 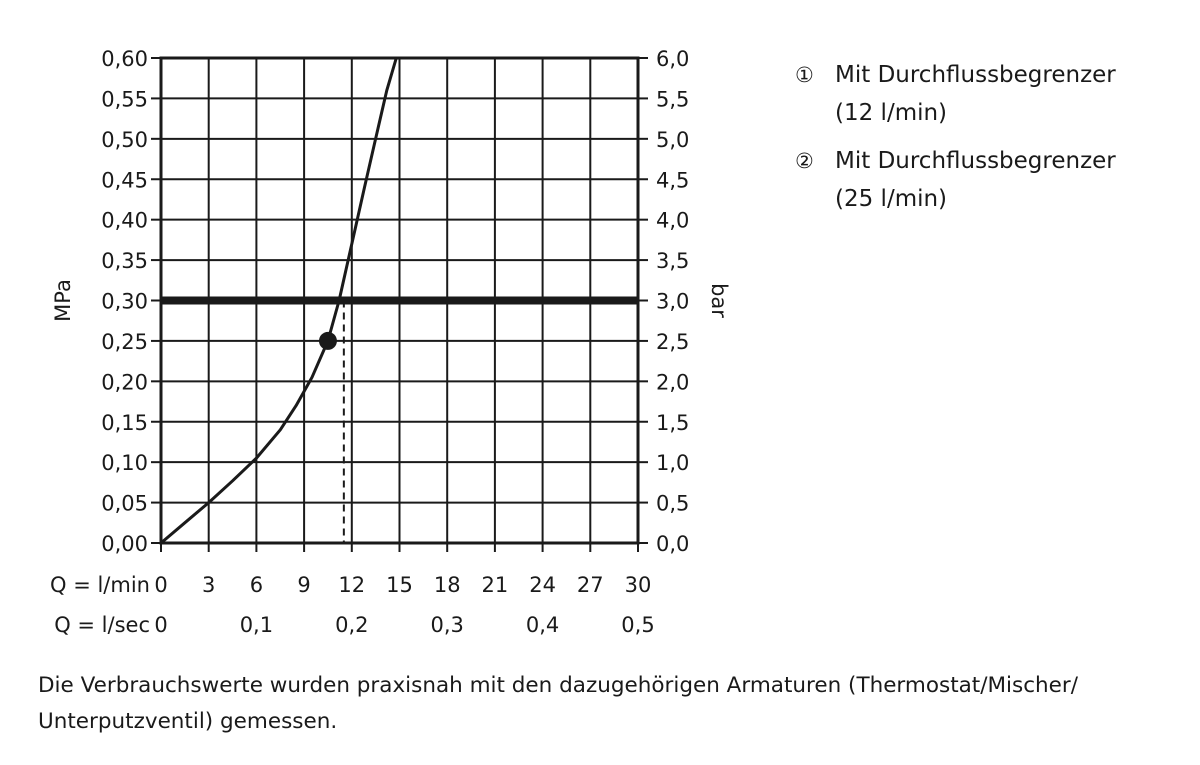 I want to click on legend-text-1b: (12 l/min), so click(x=891, y=113).